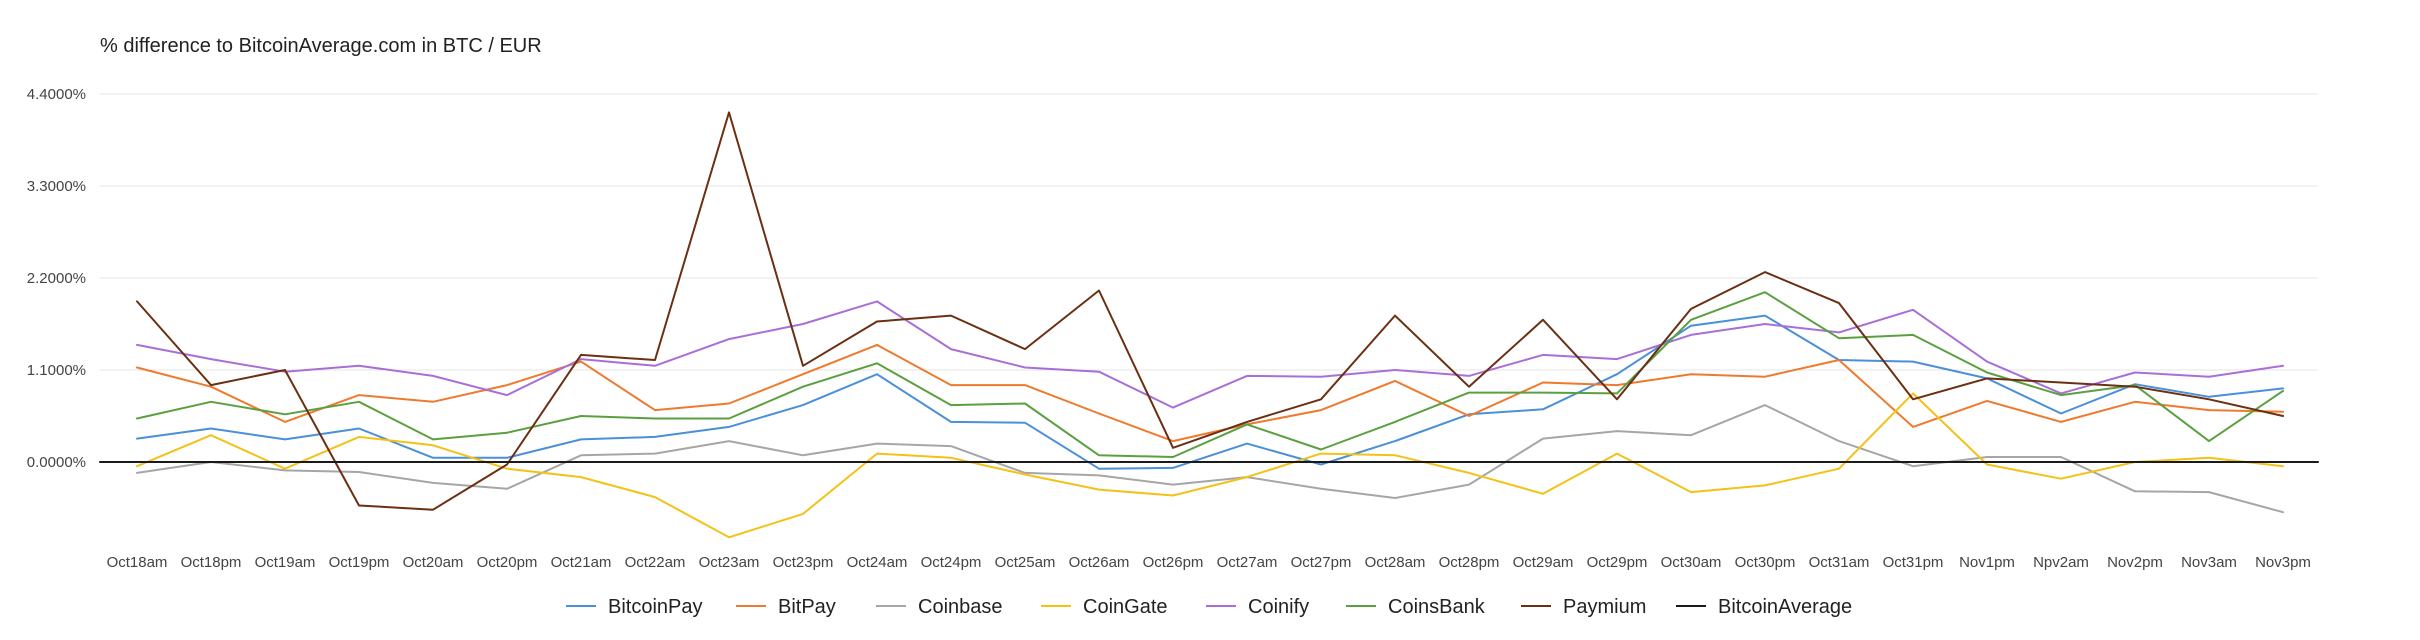  I want to click on y-tick-label: 4.4000%, so click(56, 94).